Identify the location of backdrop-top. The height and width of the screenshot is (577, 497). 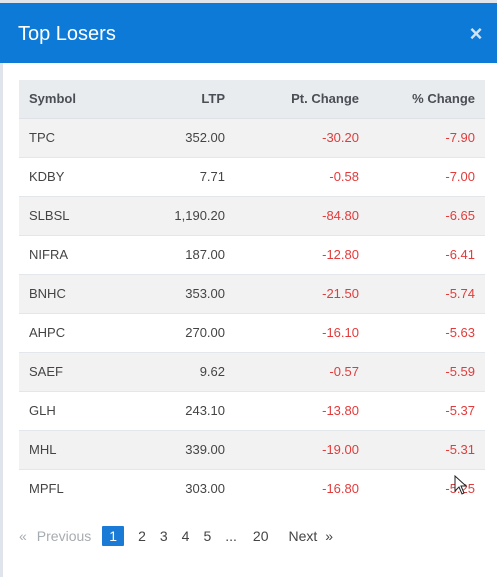
(248, 1).